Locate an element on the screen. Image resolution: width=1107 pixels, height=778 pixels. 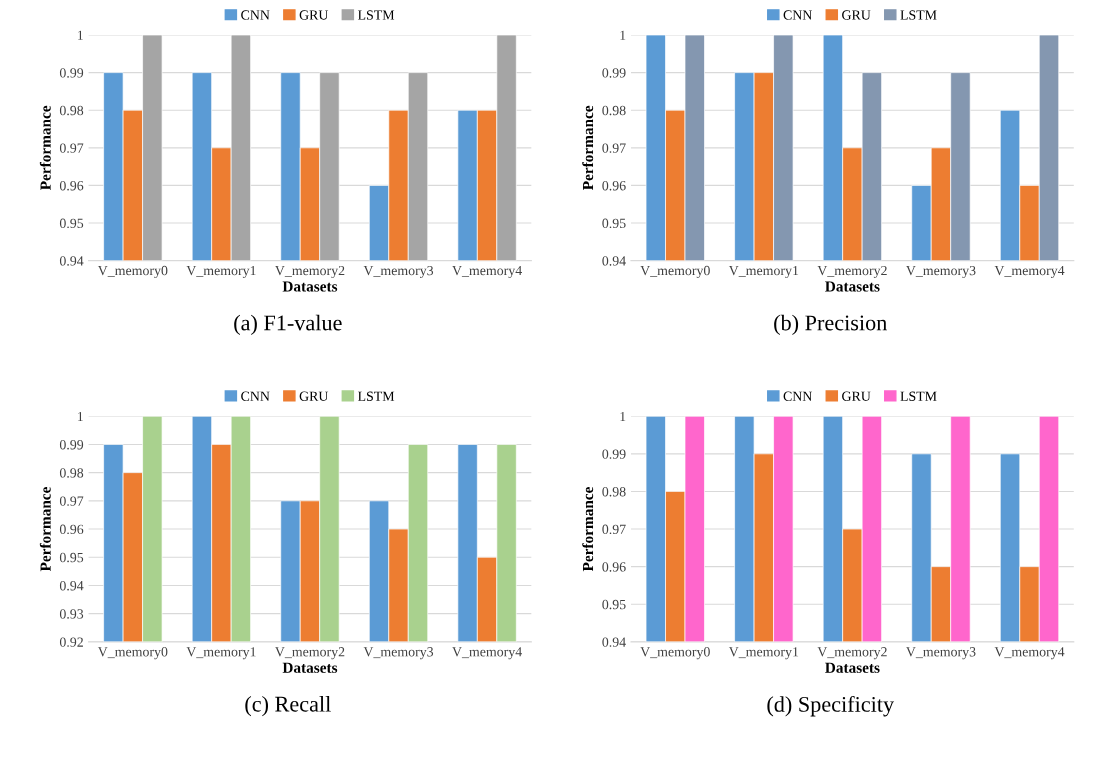
text: (c) Recall is located at coordinates (288, 706).